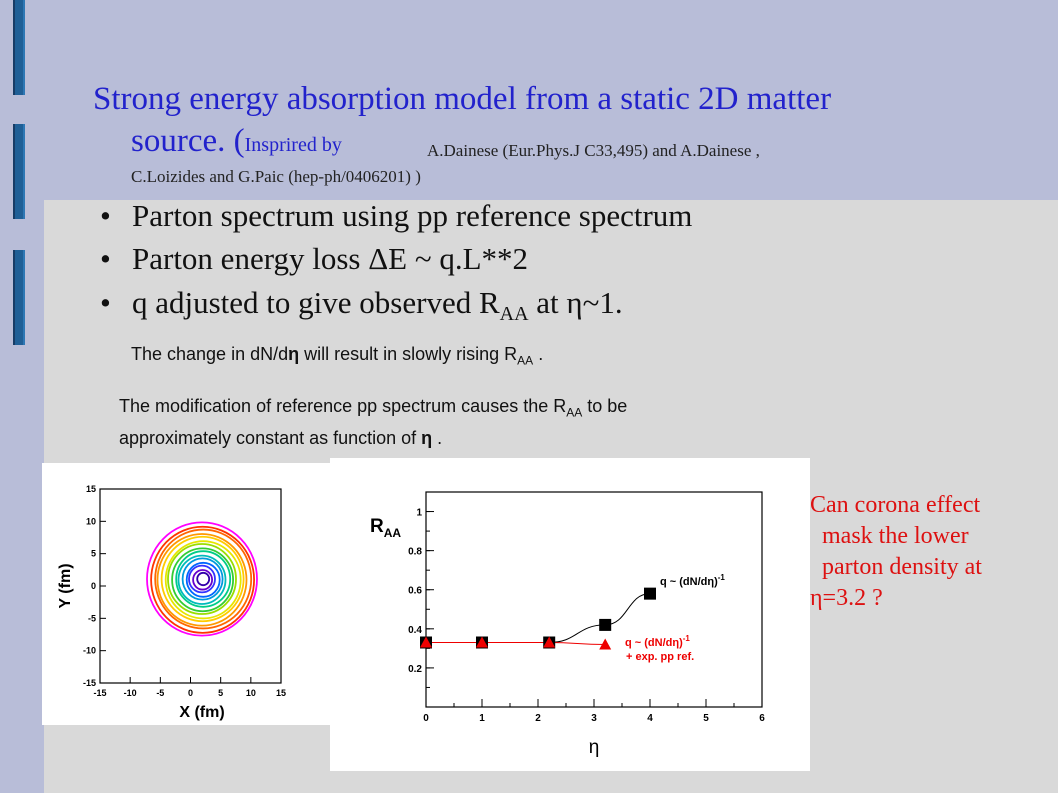 The image size is (1058, 793). I want to click on y-tick-label: -5, so click(92, 618).